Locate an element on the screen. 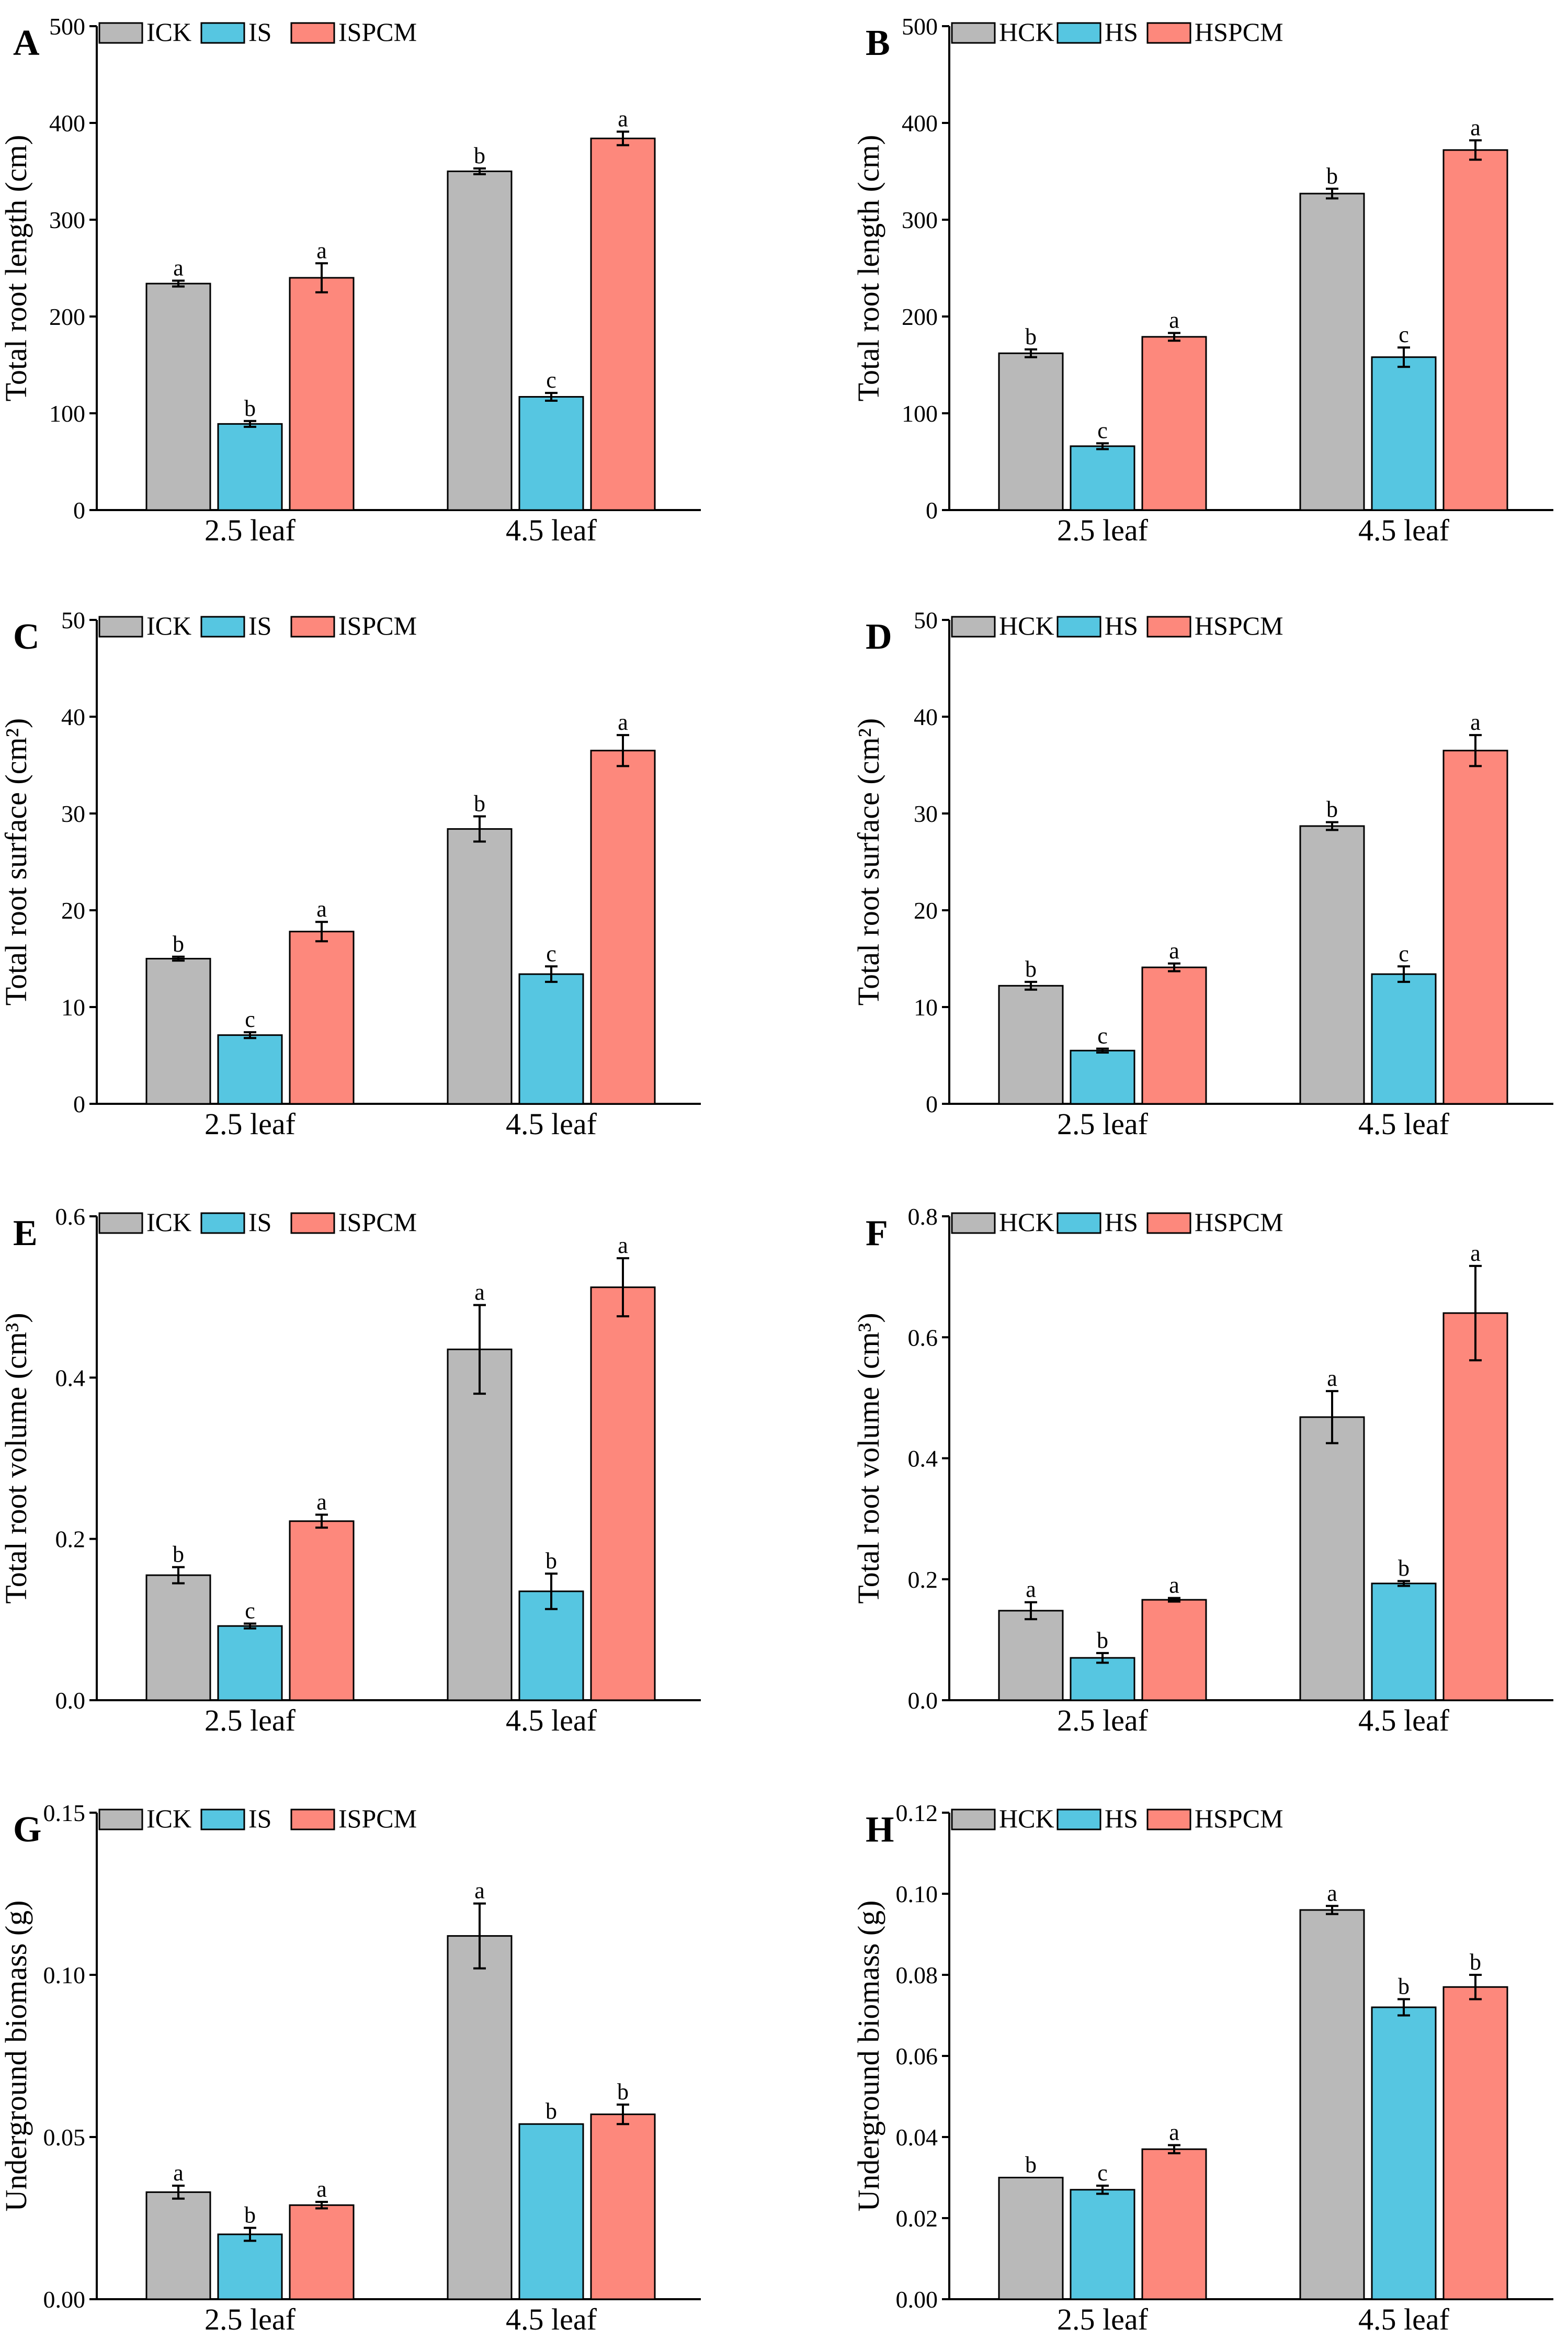 Image resolution: width=1568 pixels, height=2340 pixels. bar-d-hck-4-5-leaf is located at coordinates (1332, 965).